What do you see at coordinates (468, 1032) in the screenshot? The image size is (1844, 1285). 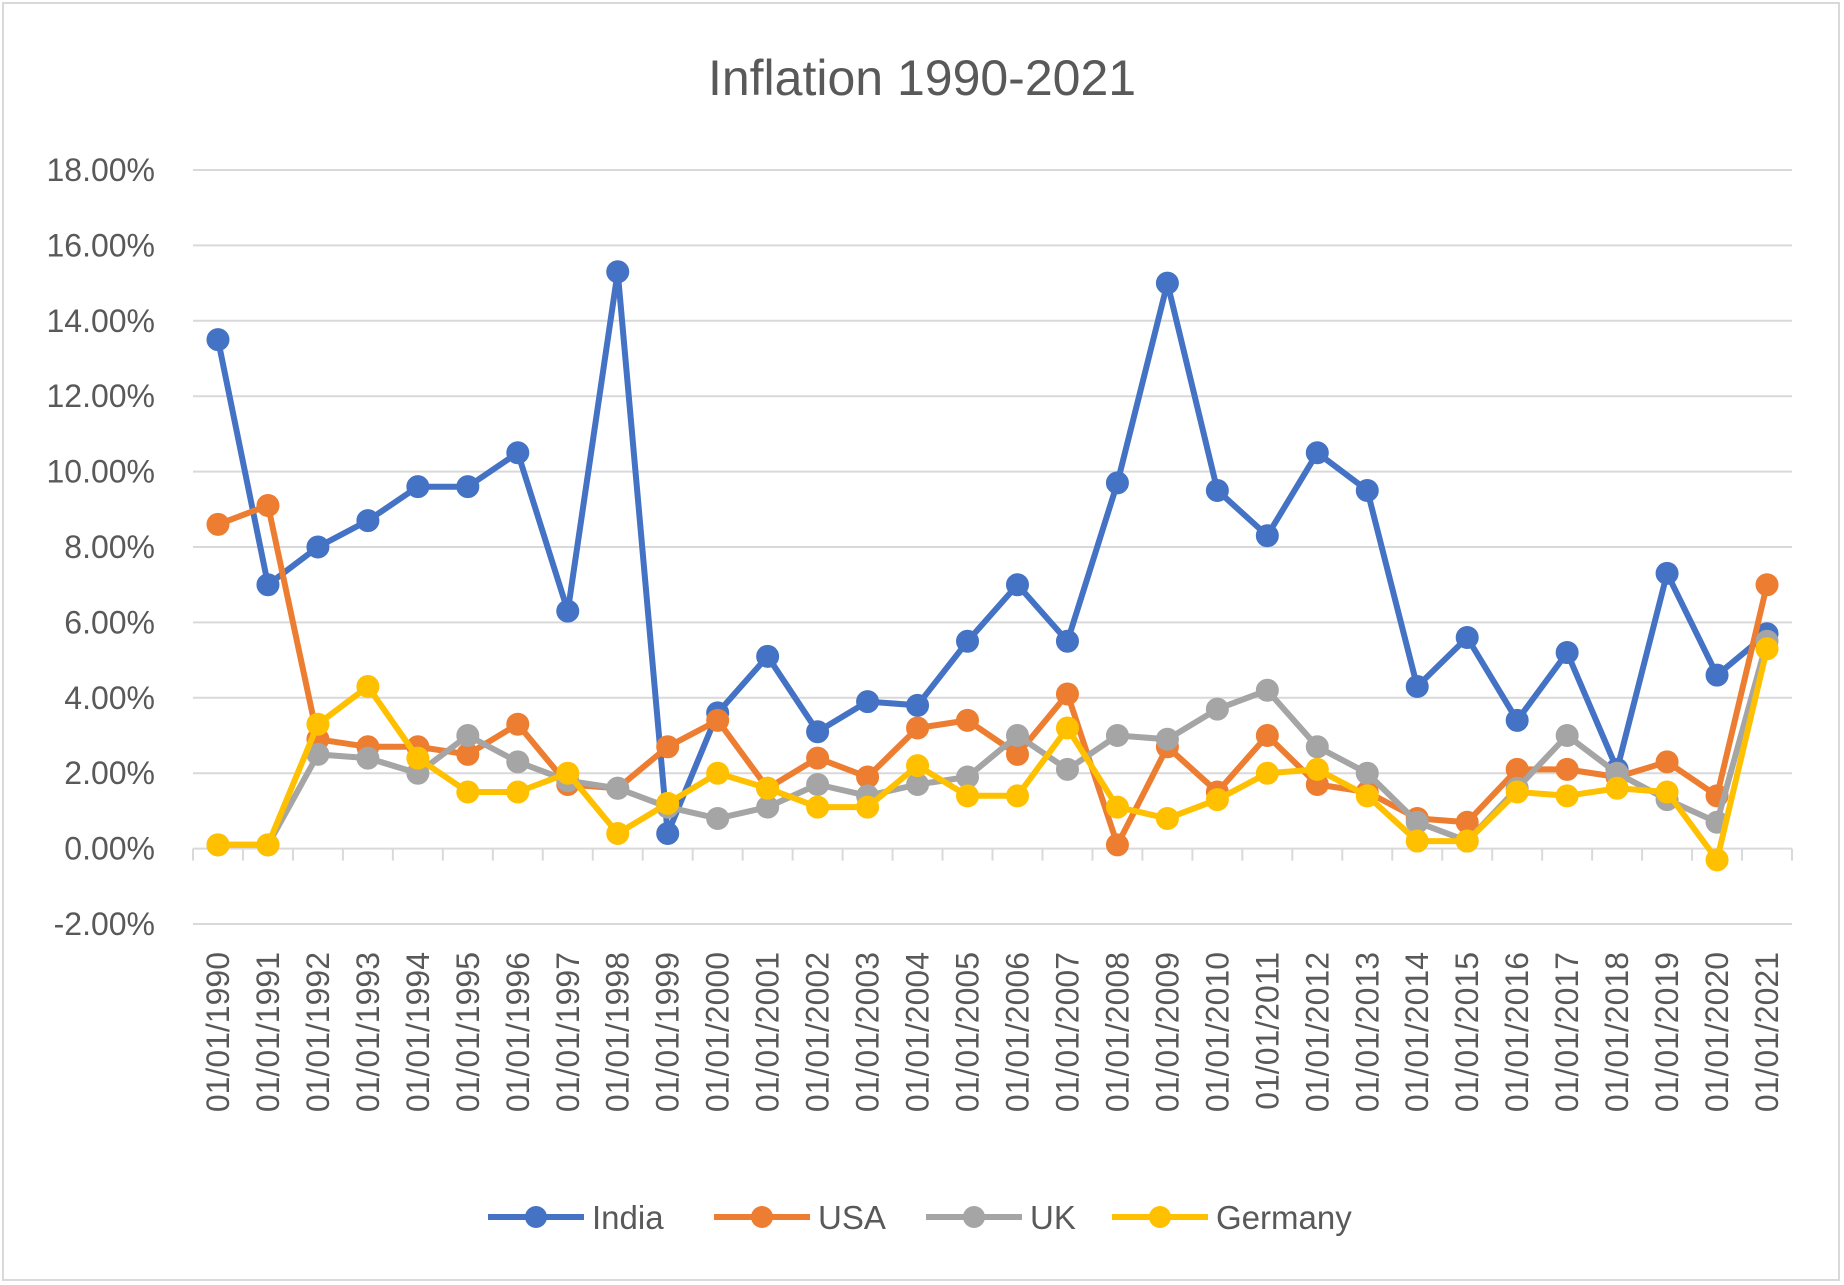 I see `x-tick-label: 01/01/1995` at bounding box center [468, 1032].